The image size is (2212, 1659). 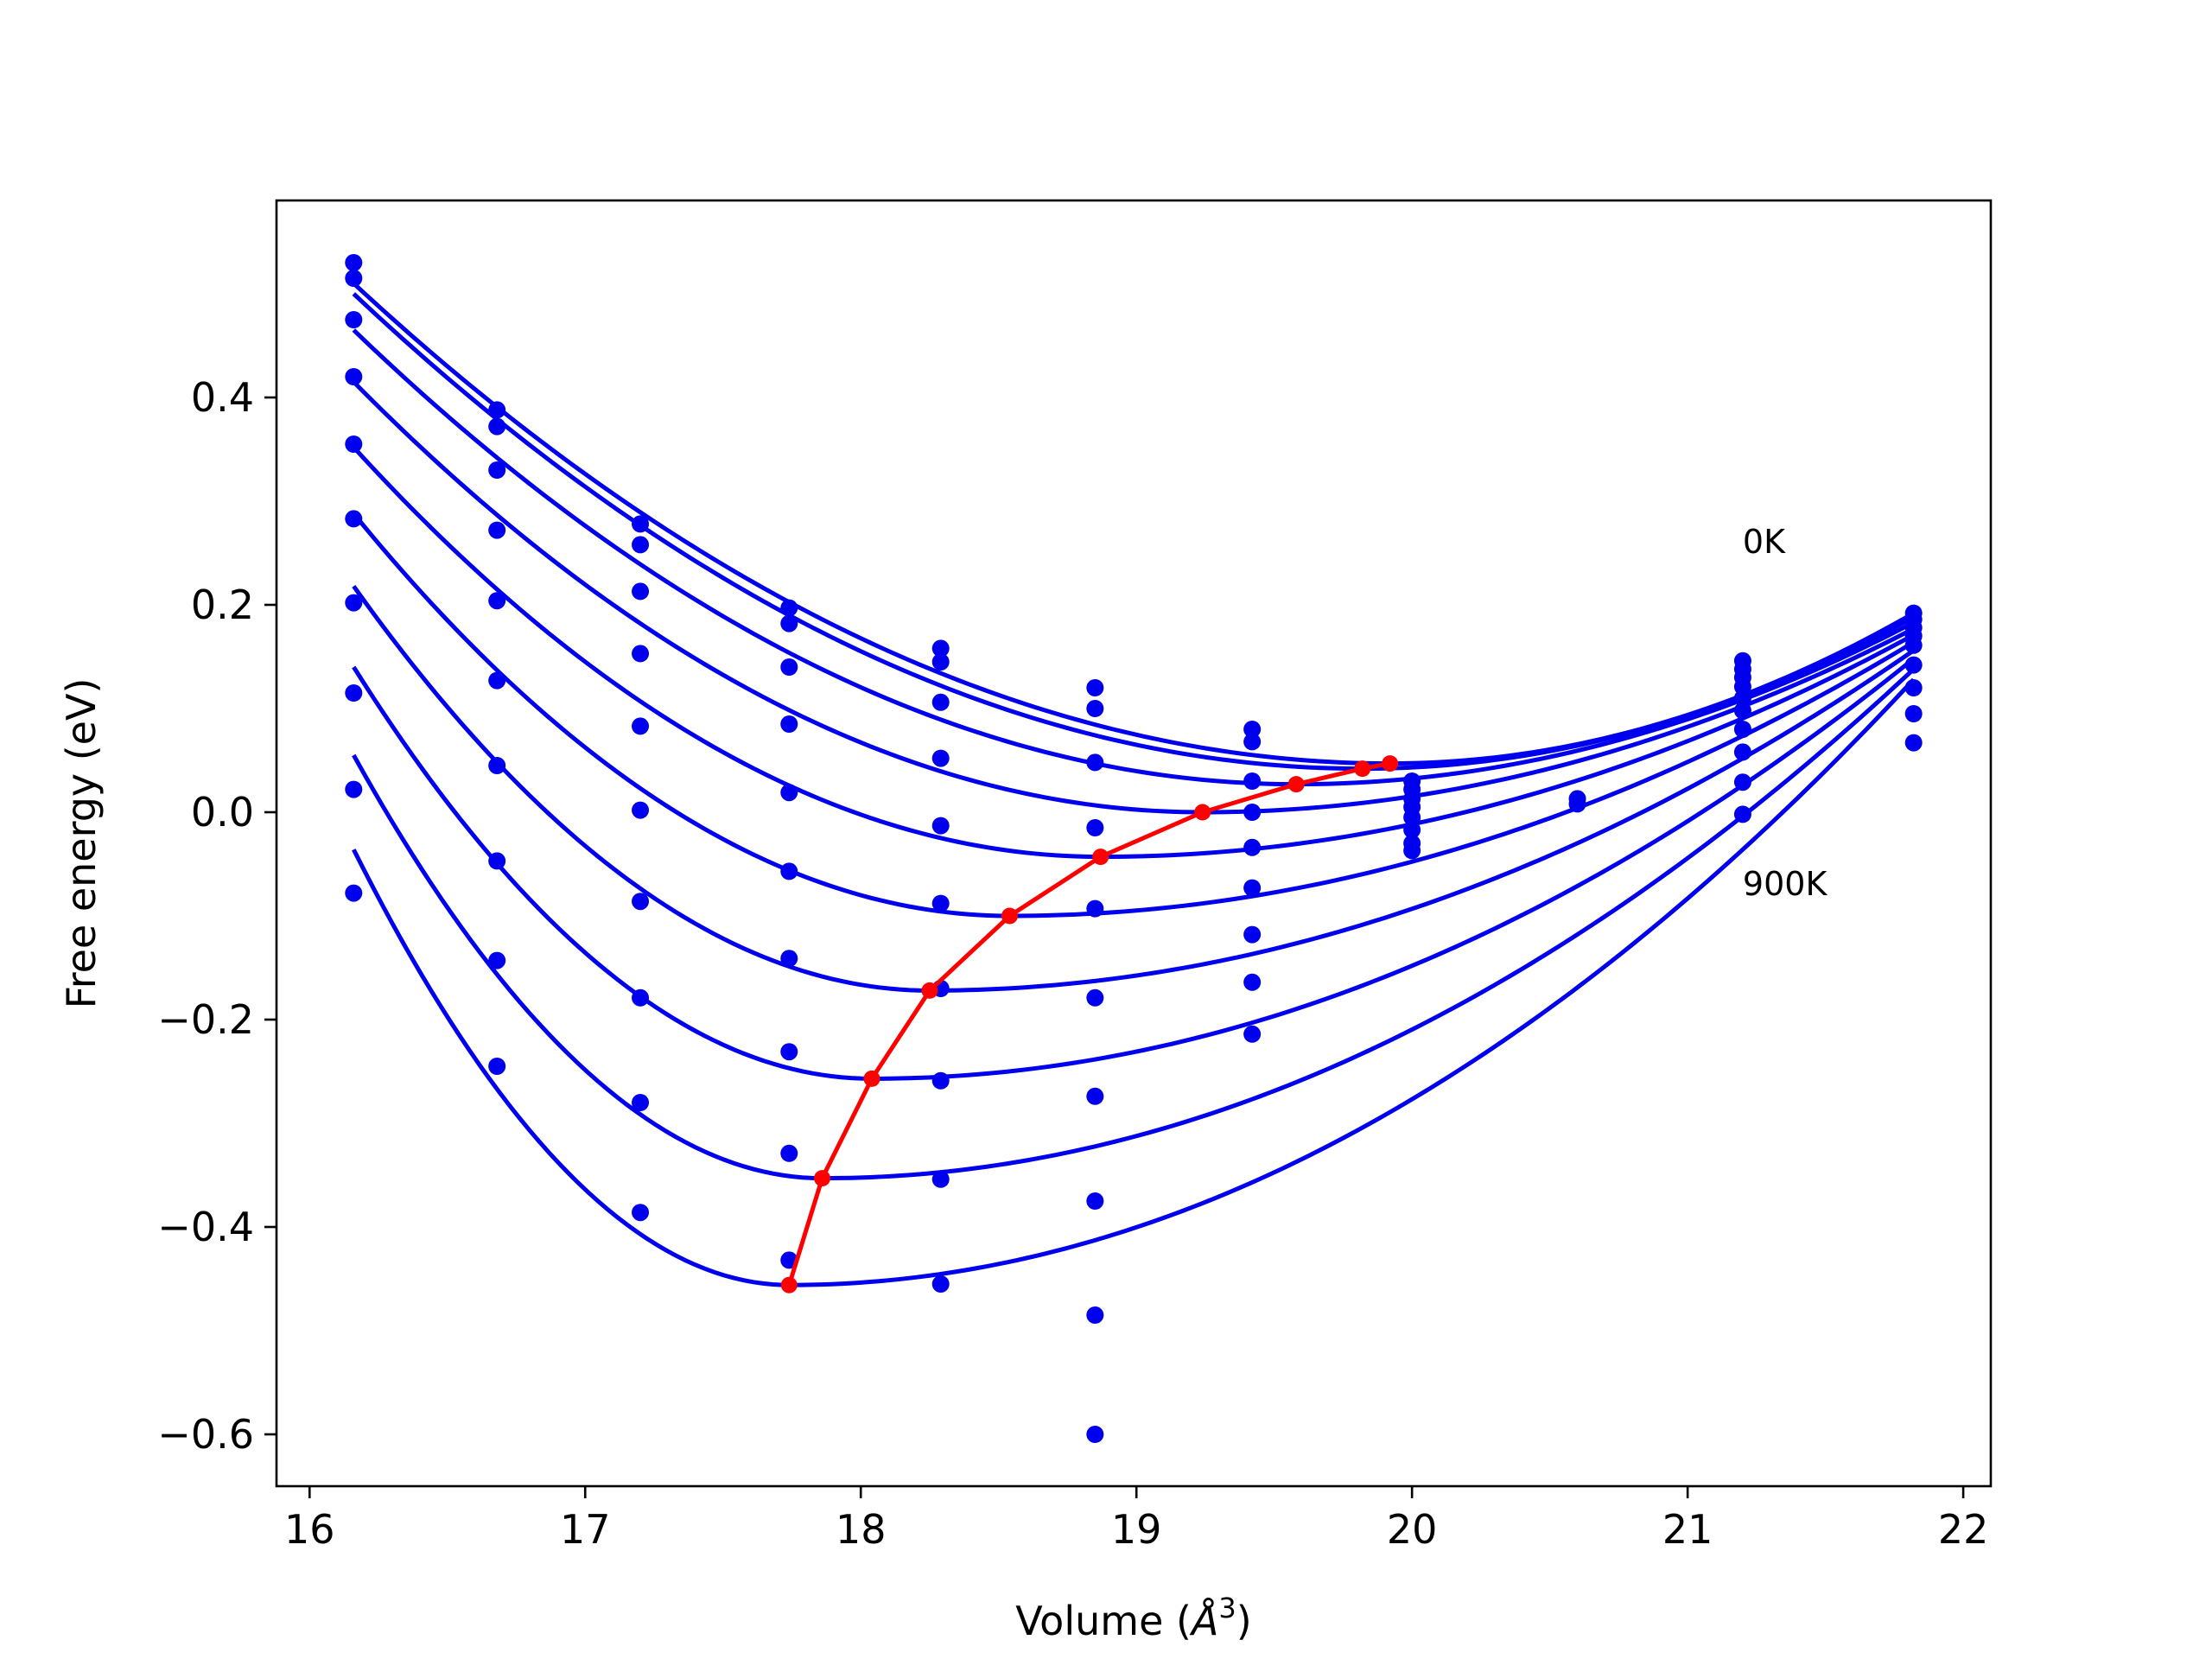 I want to click on x-tick-label-0: 16, so click(x=309, y=1529).